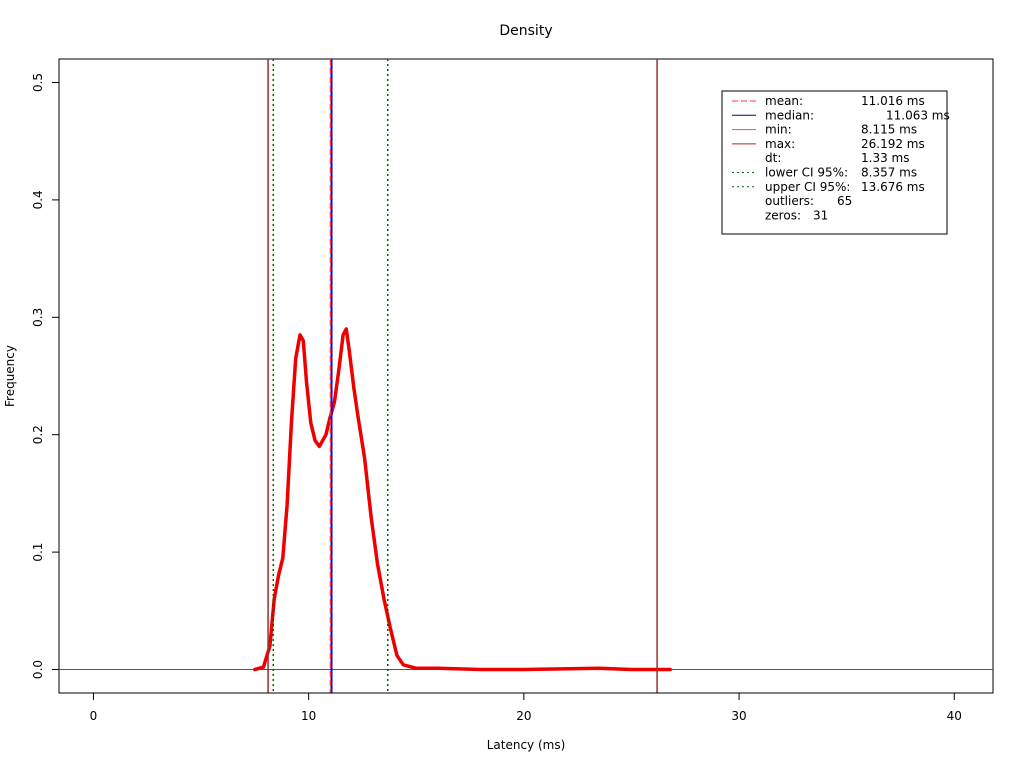 This screenshot has width=1024, height=768. I want to click on y-tick-label: 0.4, so click(38, 199).